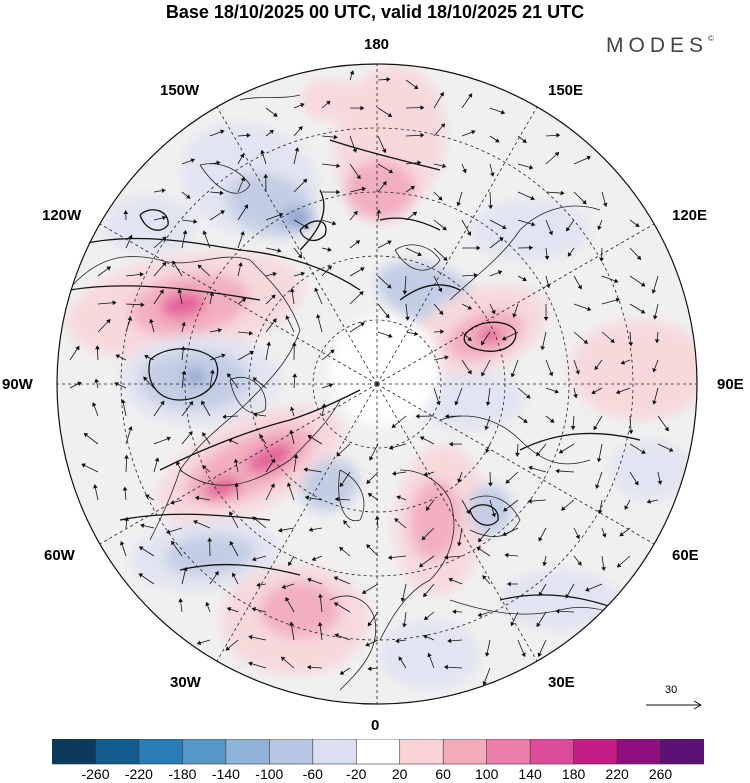 The width and height of the screenshot is (750, 783). What do you see at coordinates (150, 225) in the screenshot?
I see `anomaly-blob` at bounding box center [150, 225].